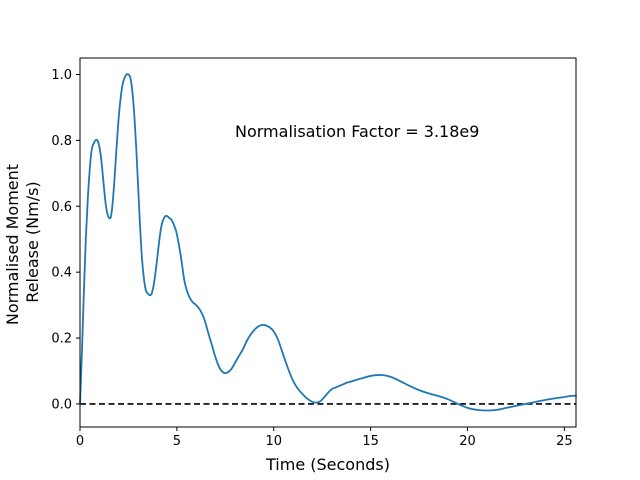 The width and height of the screenshot is (640, 480). Describe the element at coordinates (61, 75) in the screenshot. I see `y-tick-label: 1.0` at that location.